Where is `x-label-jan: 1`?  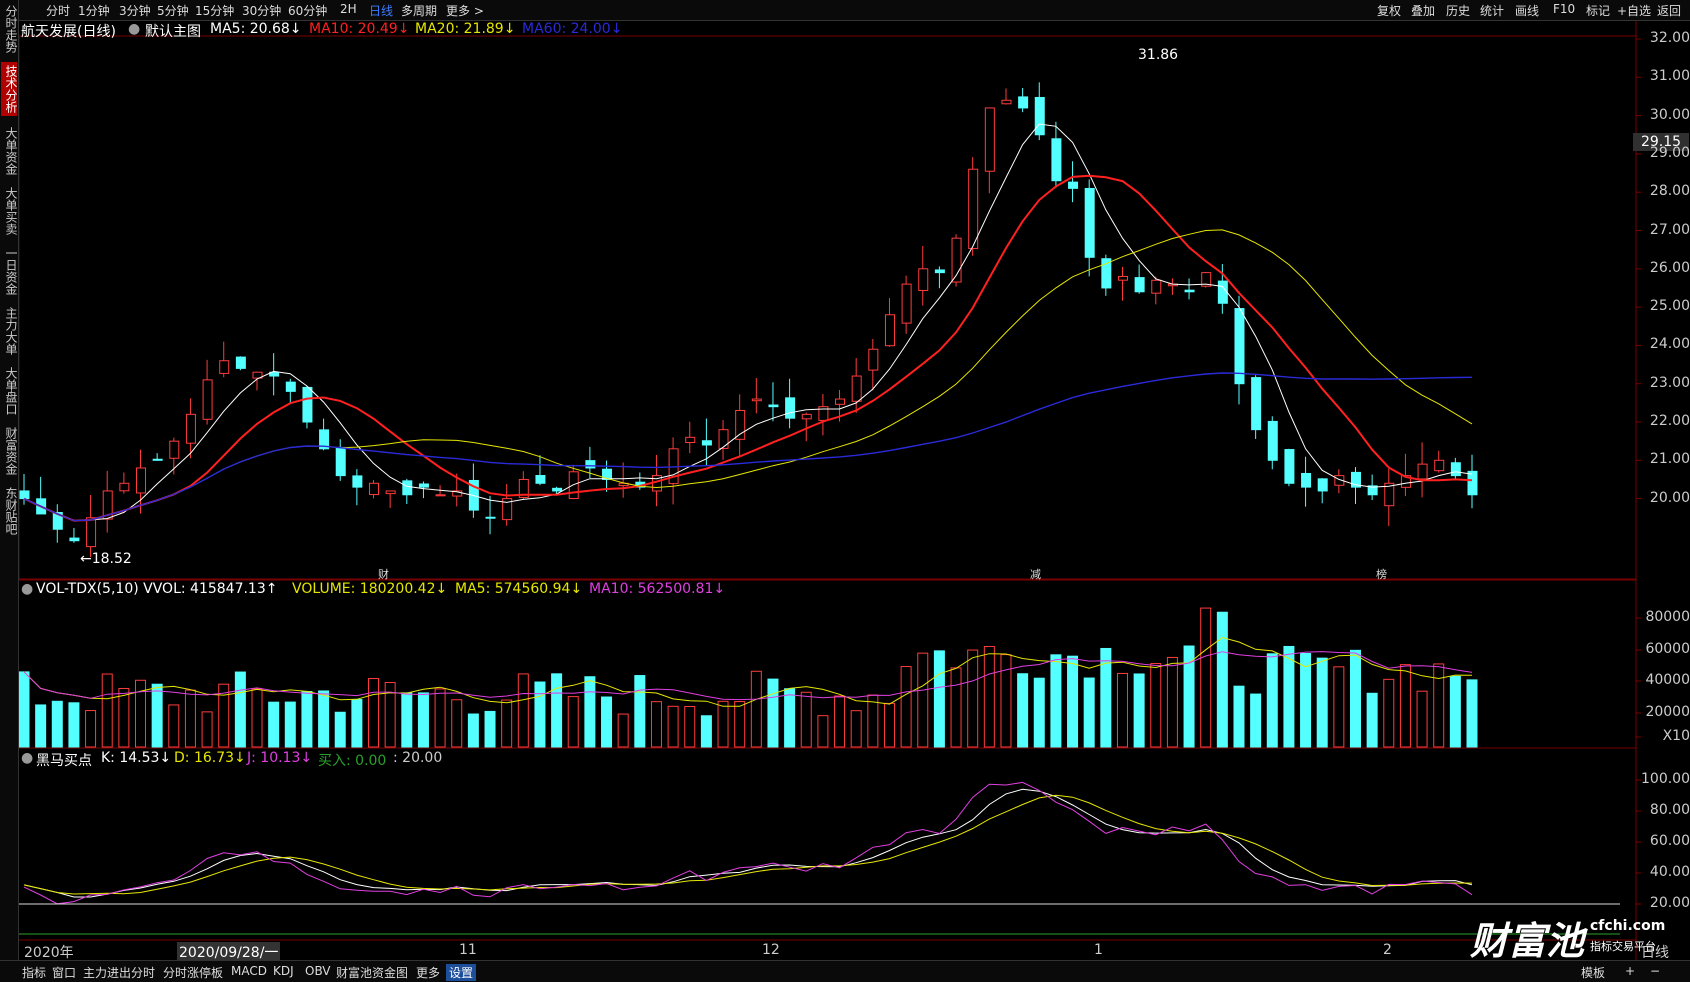
x-label-jan: 1 is located at coordinates (1098, 950).